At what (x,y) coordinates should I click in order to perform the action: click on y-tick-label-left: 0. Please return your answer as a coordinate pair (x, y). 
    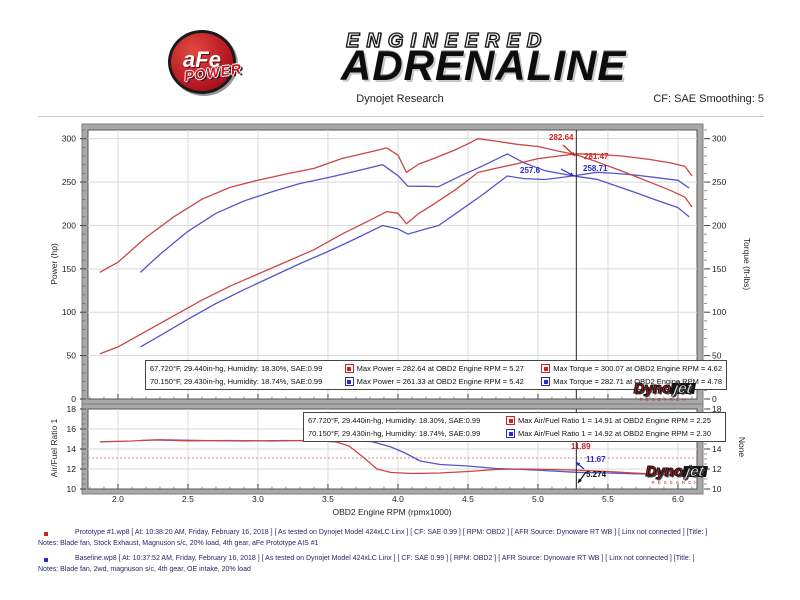
    Looking at the image, I should click on (73, 399).